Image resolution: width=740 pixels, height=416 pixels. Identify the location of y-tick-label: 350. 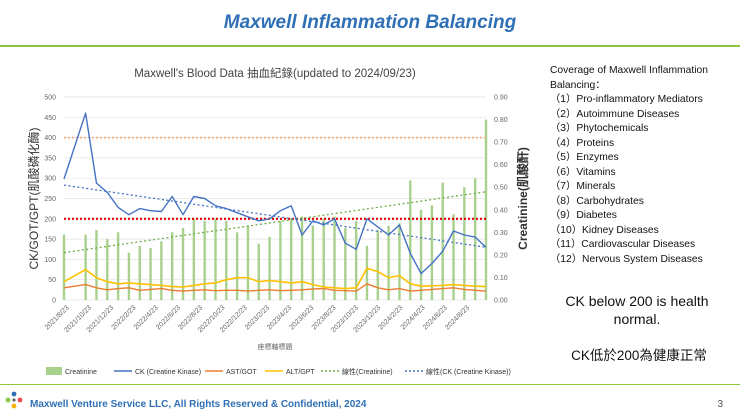
(50, 158).